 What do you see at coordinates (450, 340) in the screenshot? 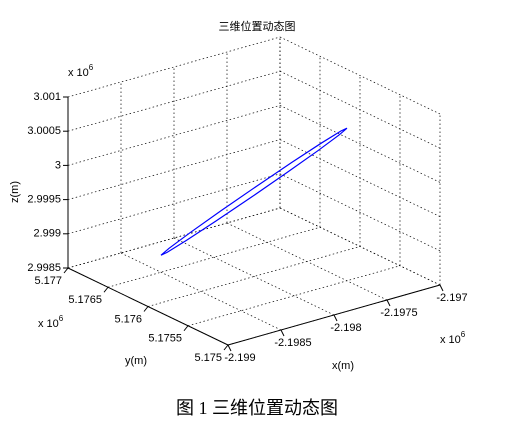
I see `x-scale-base: x 10` at bounding box center [450, 340].